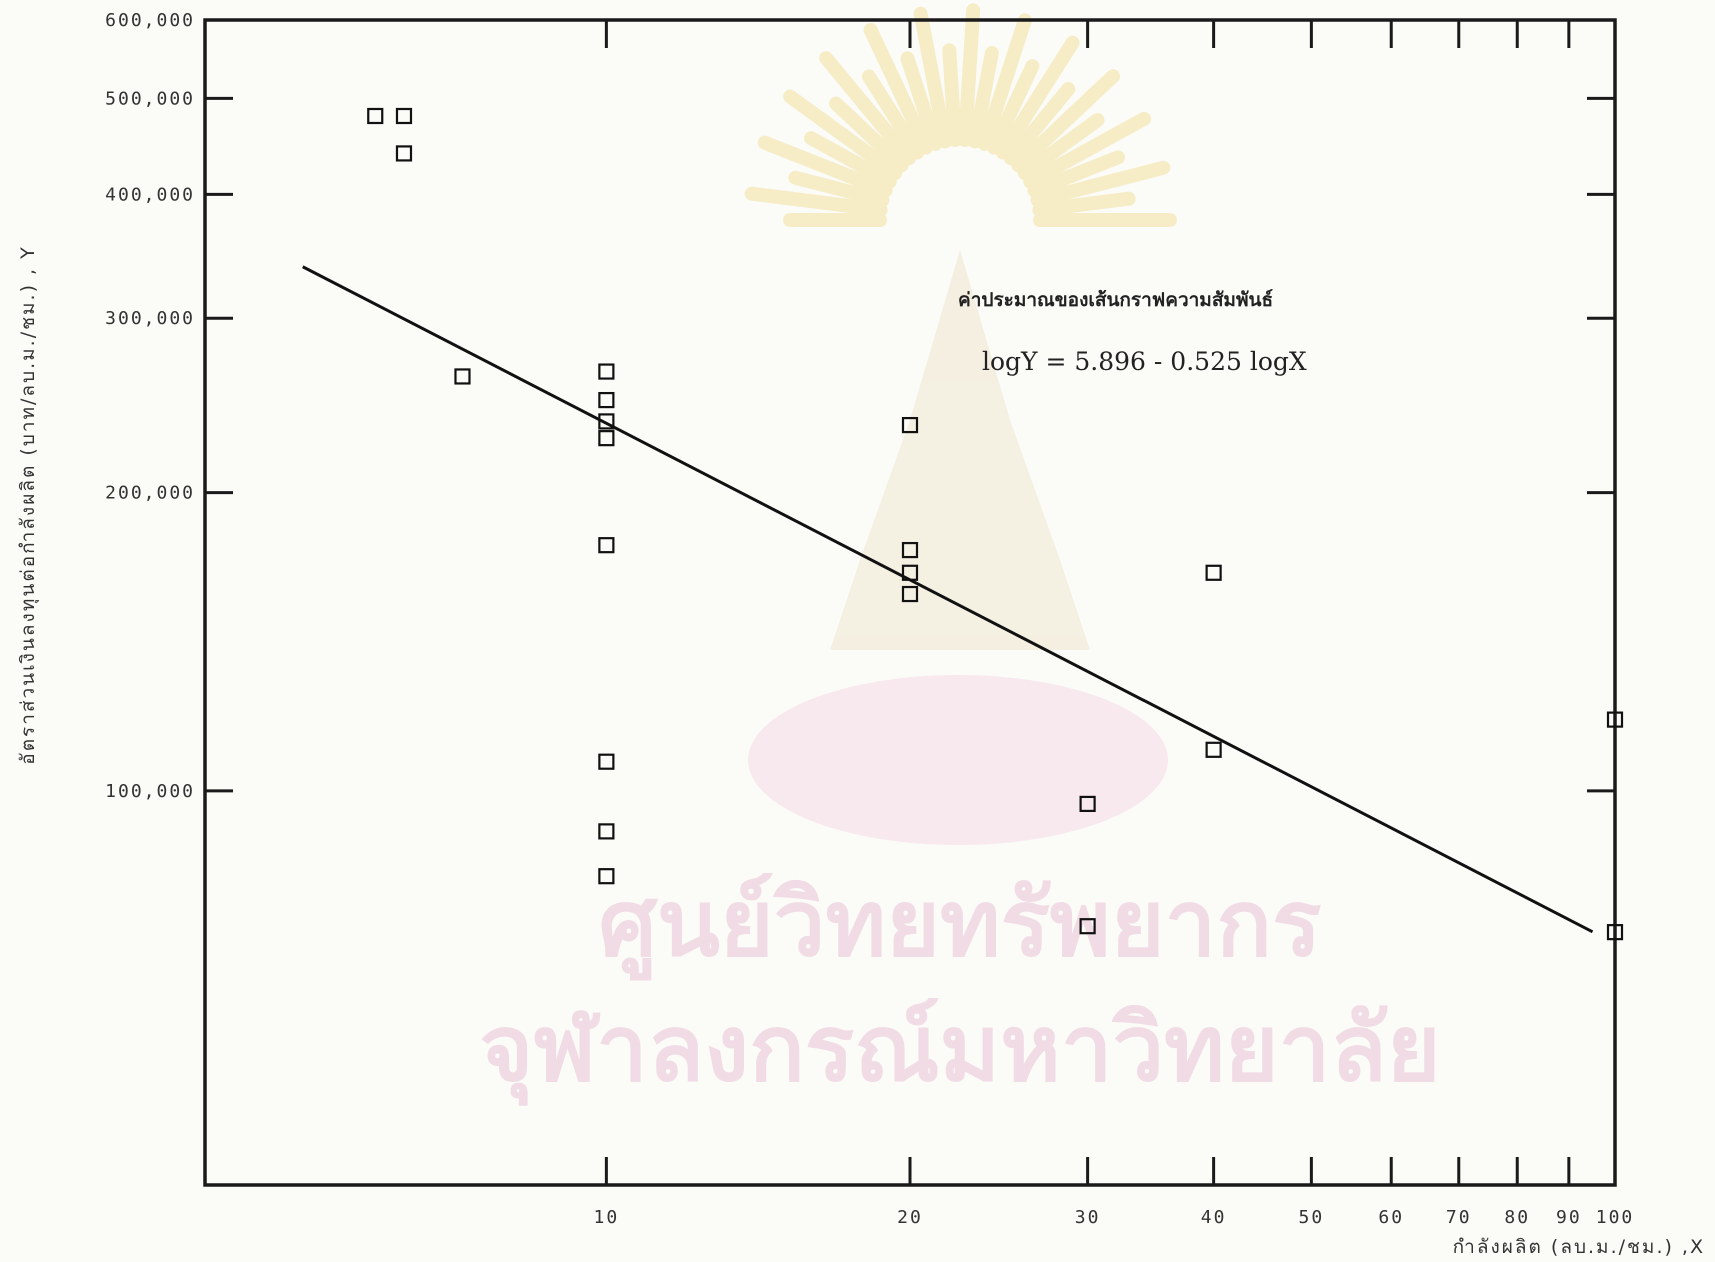  Describe the element at coordinates (910, 1217) in the screenshot. I see `x-tick-label: 20` at that location.